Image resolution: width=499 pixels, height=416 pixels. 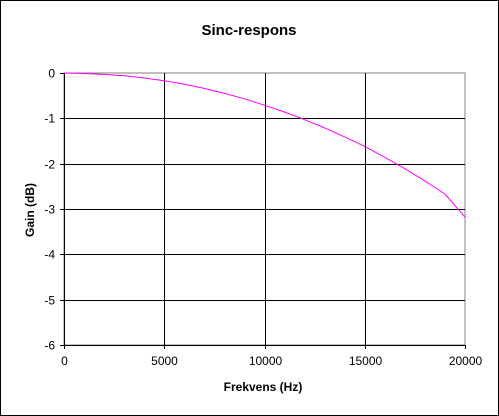 I want to click on y-axis: 0 -1 -2 -3 -4 -5 -6, so click(x=54, y=210).